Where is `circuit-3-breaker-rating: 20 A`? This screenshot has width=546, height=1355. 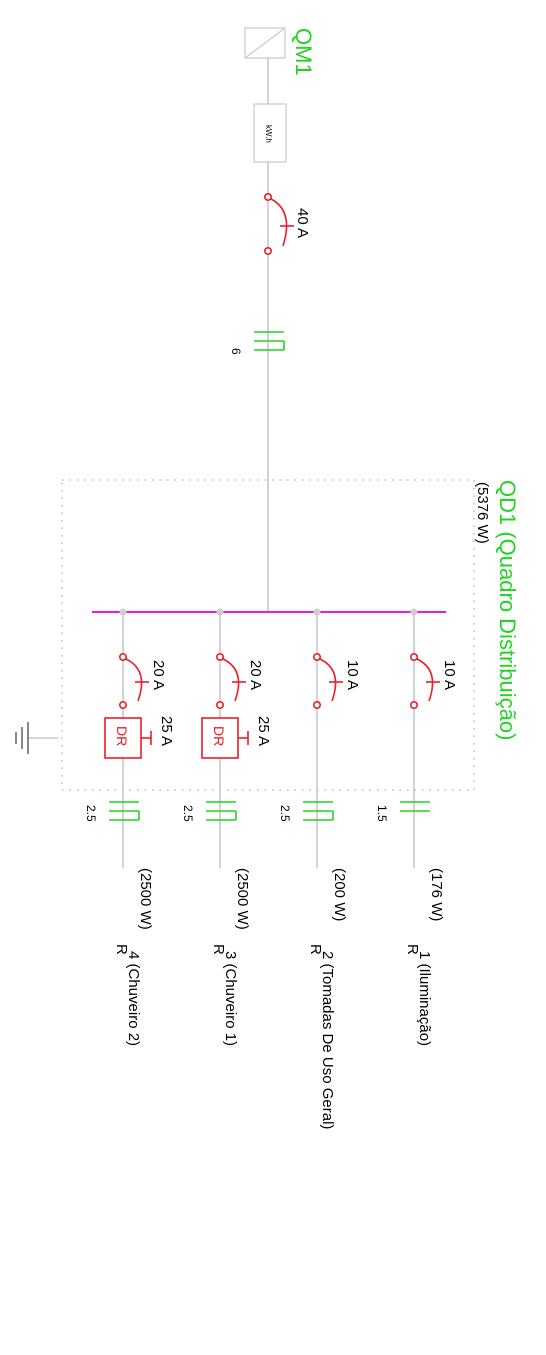 circuit-3-breaker-rating: 20 A is located at coordinates (255, 675).